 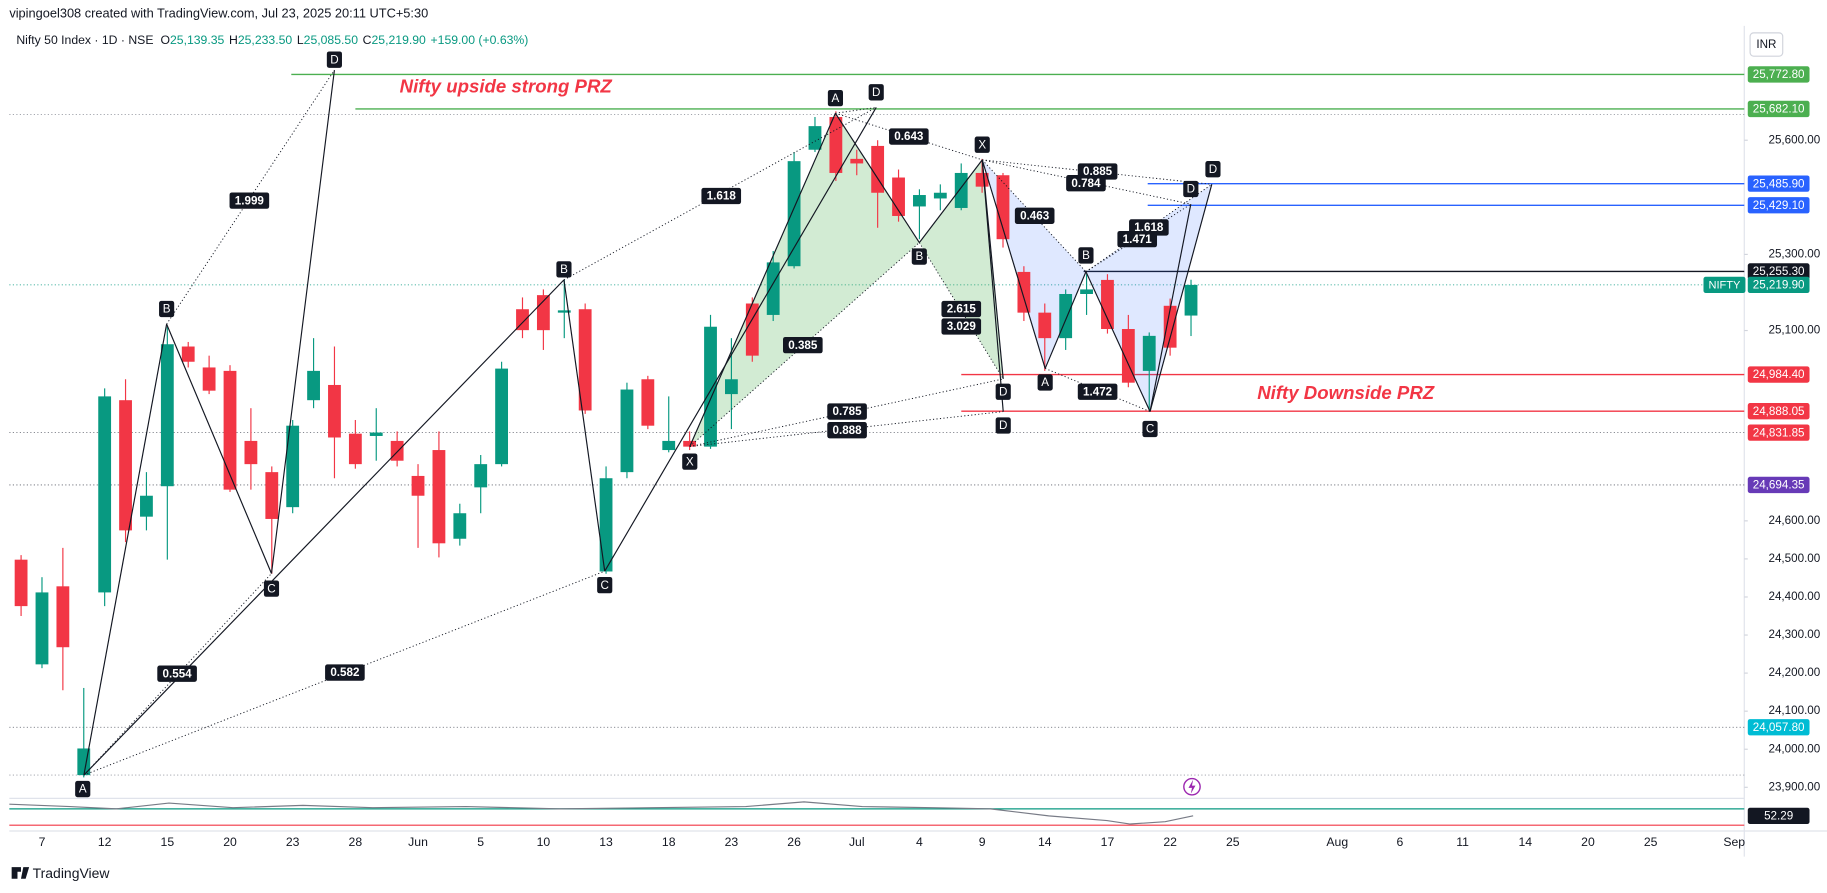 I want to click on price-label: 25,255.30, so click(x=1779, y=271).